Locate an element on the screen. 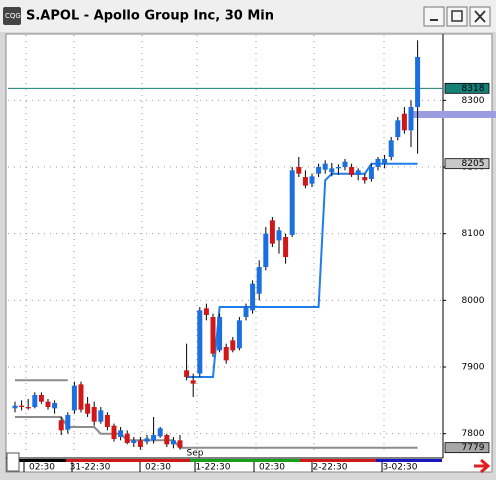 The image size is (496, 484). window-buttons is located at coordinates (457, 16).